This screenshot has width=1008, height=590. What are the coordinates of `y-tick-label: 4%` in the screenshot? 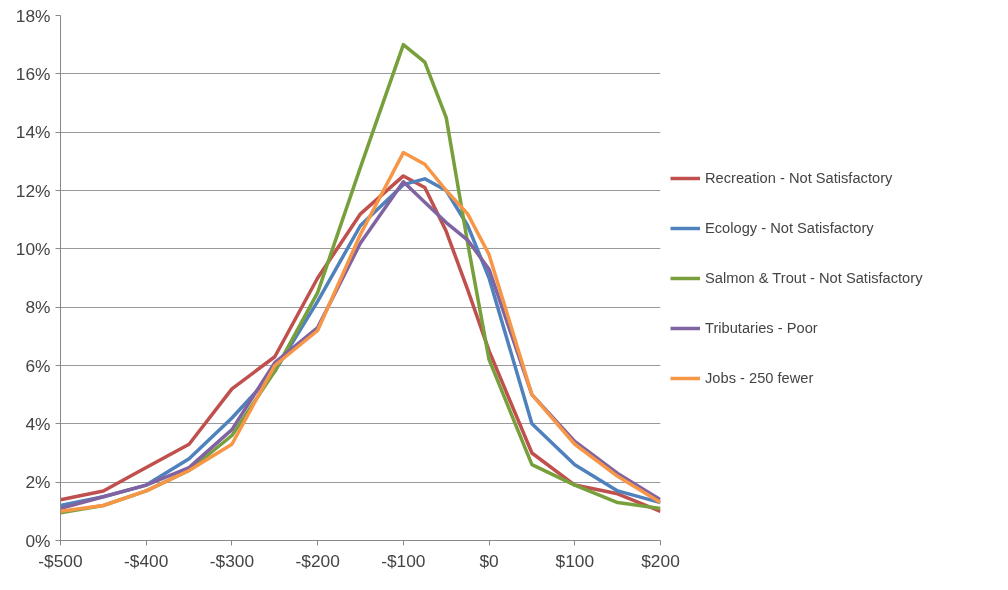 It's located at (38, 423).